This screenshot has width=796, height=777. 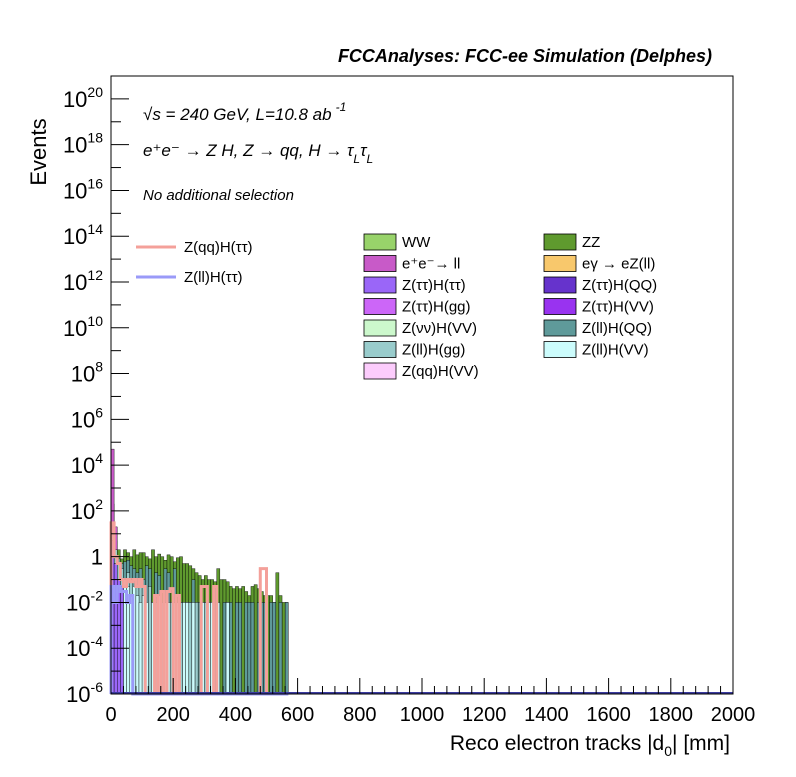 What do you see at coordinates (235, 715) in the screenshot?
I see `x-tick-label: 400` at bounding box center [235, 715].